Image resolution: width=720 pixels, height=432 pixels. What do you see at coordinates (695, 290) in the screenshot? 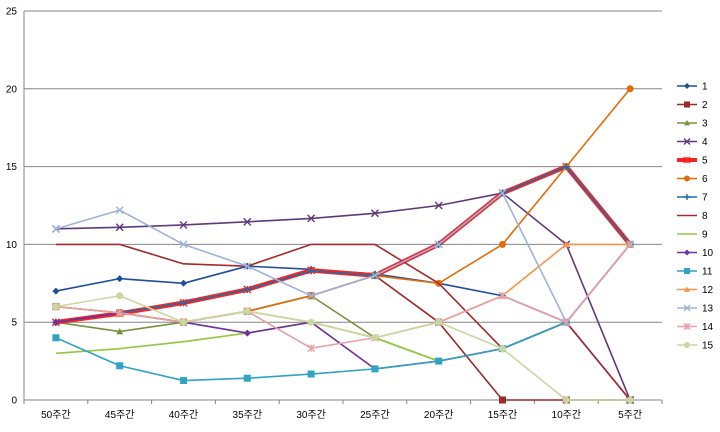
I see `legend-item: 12` at bounding box center [695, 290].